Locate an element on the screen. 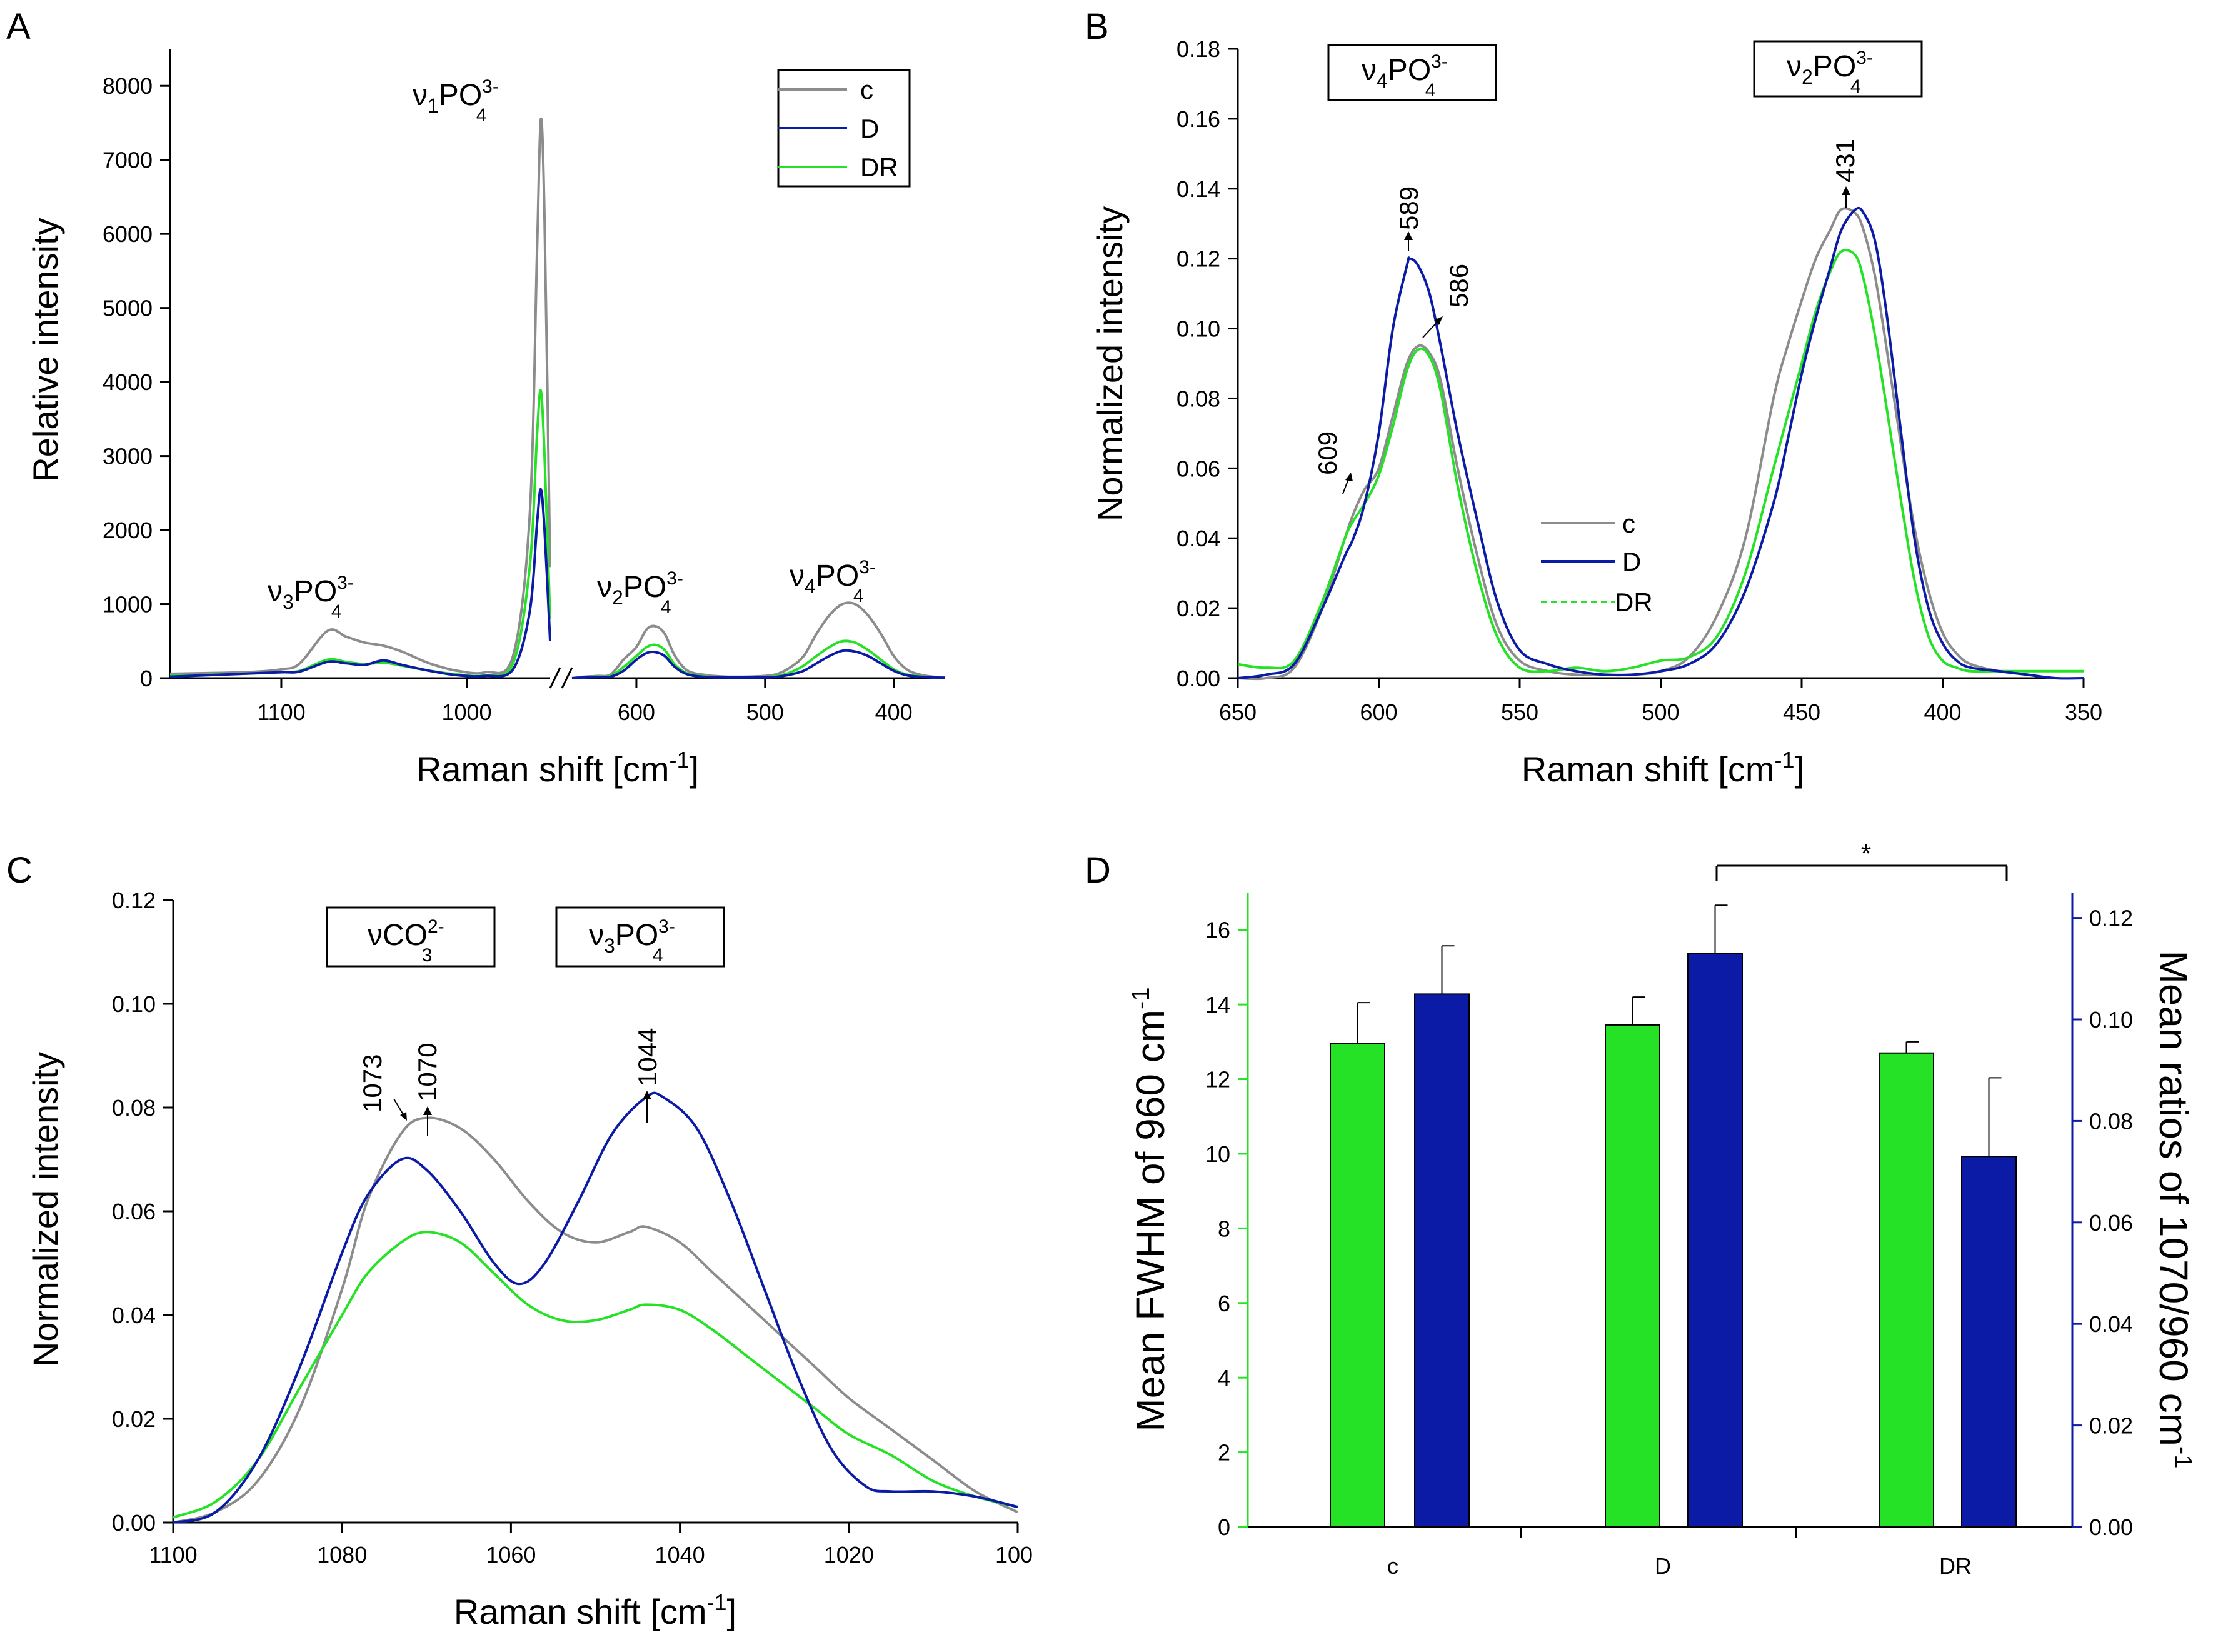  y-tick-label: 0.10 is located at coordinates (134, 1004).